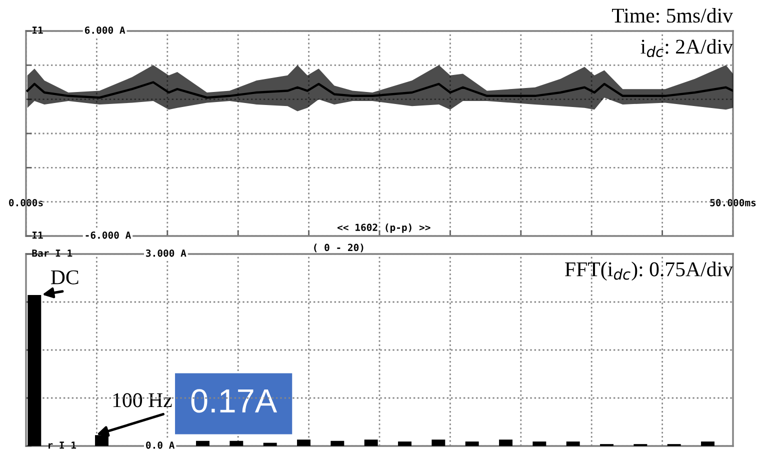 The image size is (759, 456). What do you see at coordinates (64, 277) in the screenshot?
I see `annotation: DC` at bounding box center [64, 277].